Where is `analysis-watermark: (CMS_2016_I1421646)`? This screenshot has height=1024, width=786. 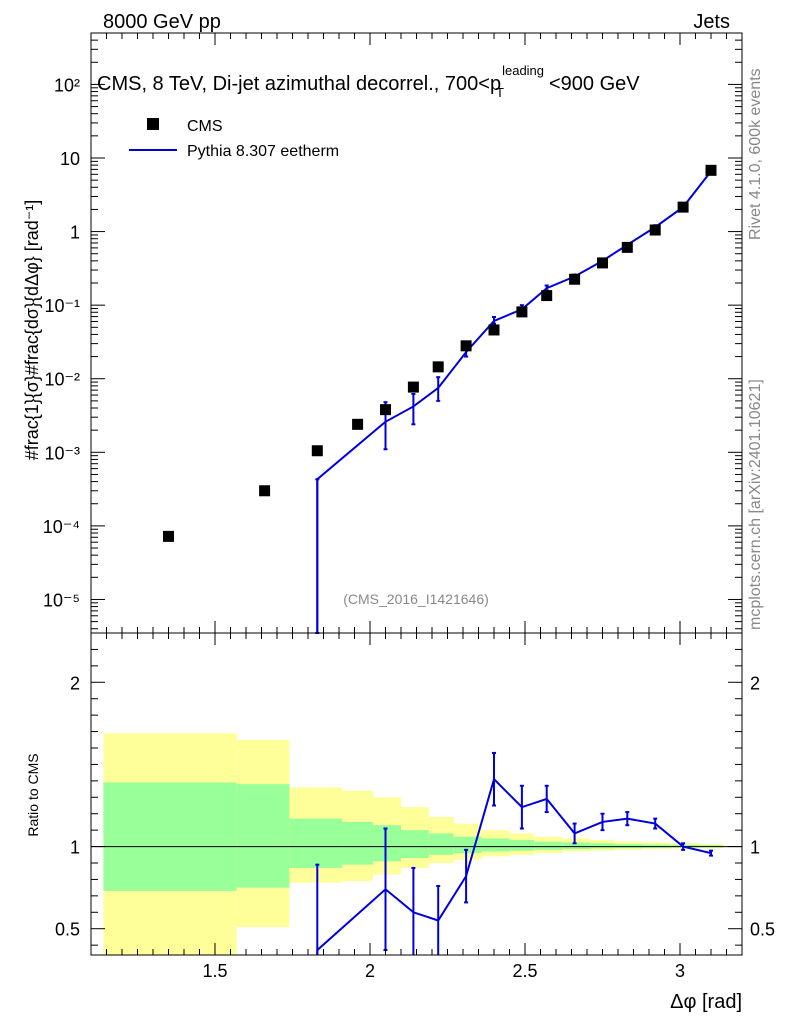 analysis-watermark: (CMS_2016_I1421646) is located at coordinates (416, 599).